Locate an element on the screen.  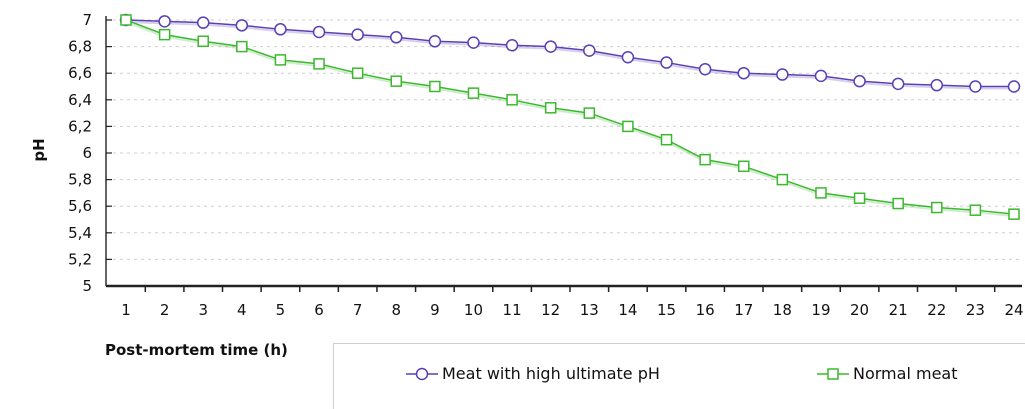
x-tick-label: 5 is located at coordinates (281, 310).